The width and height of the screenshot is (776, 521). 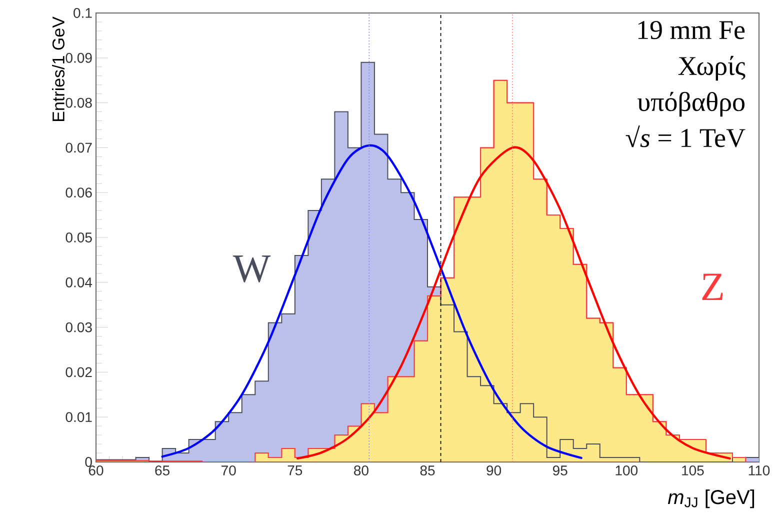 What do you see at coordinates (83, 13) in the screenshot?
I see `y-tick-label: 0.1` at bounding box center [83, 13].